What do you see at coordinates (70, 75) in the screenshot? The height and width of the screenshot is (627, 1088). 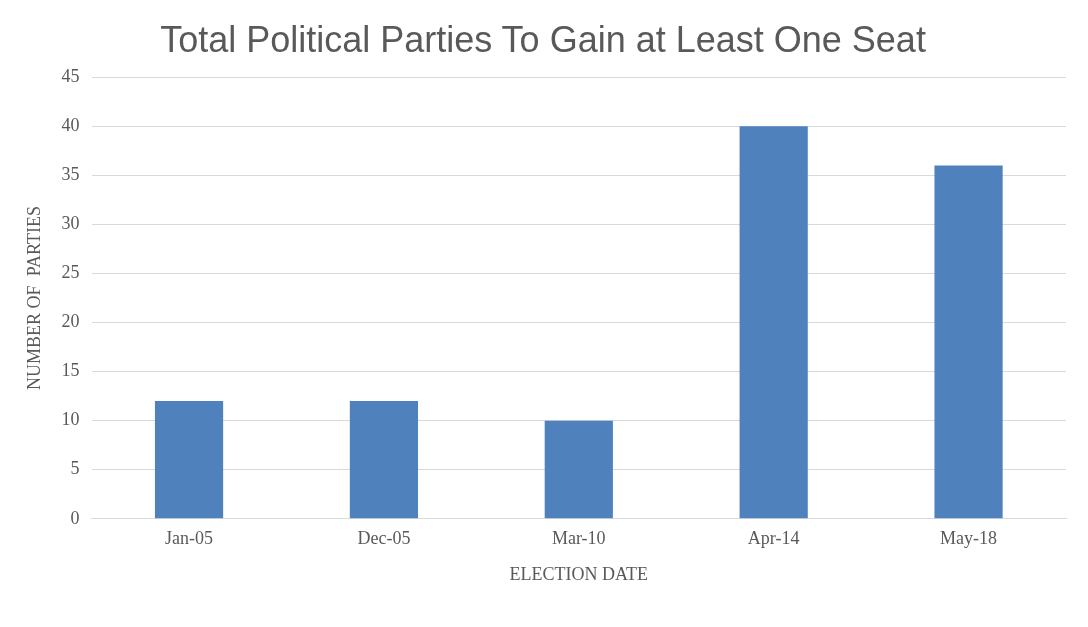 I see `y-tick-label: 45` at bounding box center [70, 75].